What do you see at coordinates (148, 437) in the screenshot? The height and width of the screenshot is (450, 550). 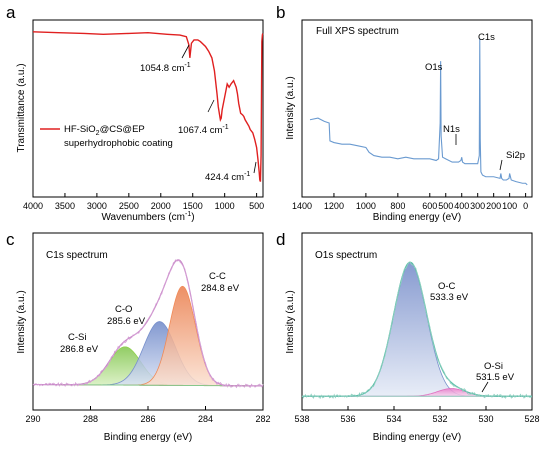 I see `x-axis-label-c: Binding energy (eV)` at bounding box center [148, 437].